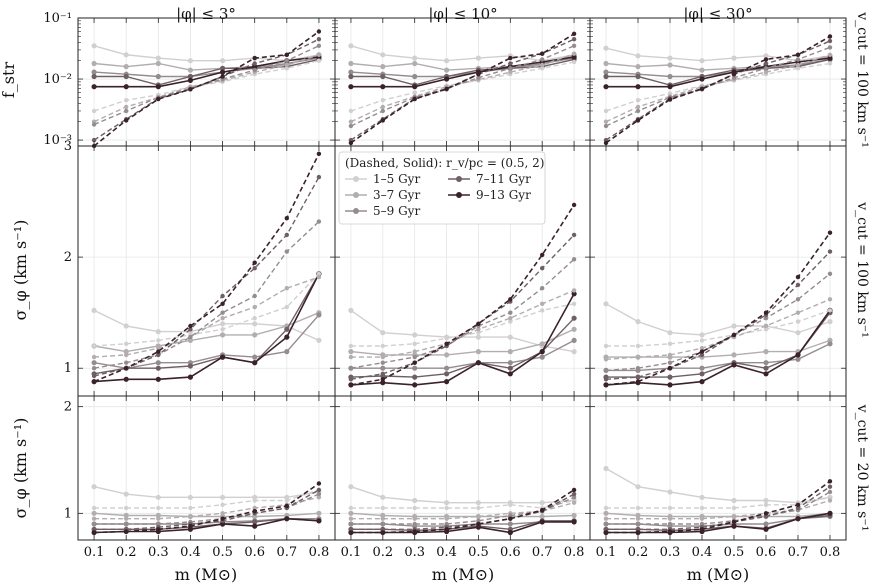  What do you see at coordinates (356, 195) in the screenshot?
I see `legend-swatch-marker` at bounding box center [356, 195].